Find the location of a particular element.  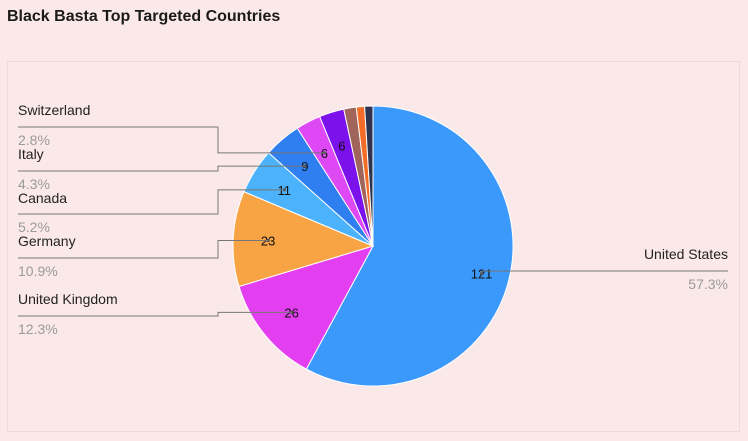

slice-percent-label: 57.3% is located at coordinates (708, 284).